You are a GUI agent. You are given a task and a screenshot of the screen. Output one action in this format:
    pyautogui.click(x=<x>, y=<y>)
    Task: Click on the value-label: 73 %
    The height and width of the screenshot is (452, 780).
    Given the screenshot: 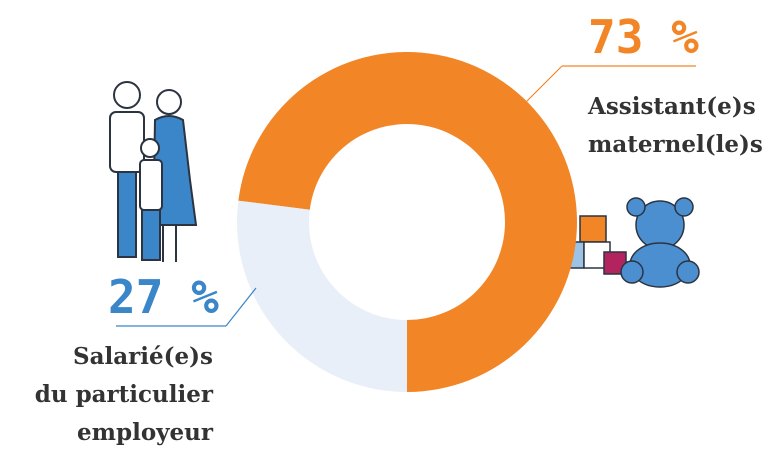 What is the action you would take?
    pyautogui.click(x=643, y=37)
    